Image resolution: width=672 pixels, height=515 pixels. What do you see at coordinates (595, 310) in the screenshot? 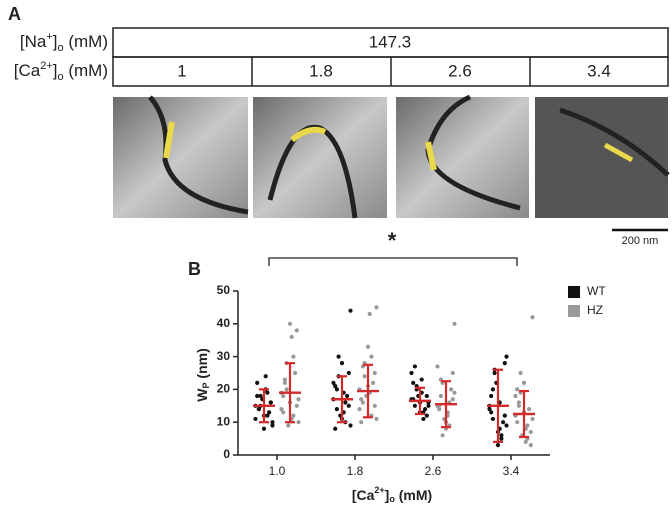
I see `legend-label: HZ` at bounding box center [595, 310].